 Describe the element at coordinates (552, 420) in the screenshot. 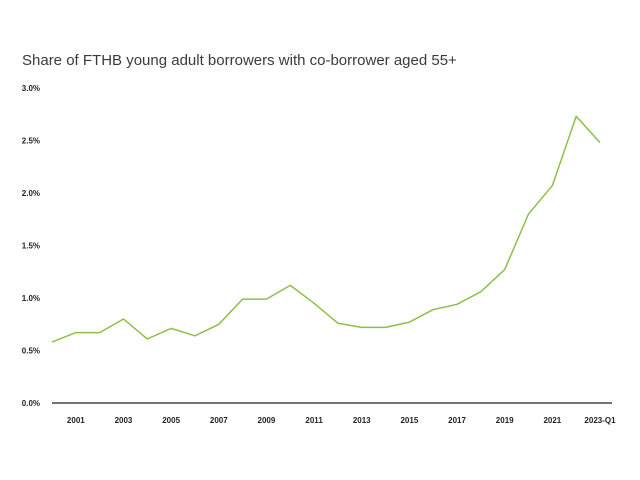

I see `x-tick-label: 2021` at that location.